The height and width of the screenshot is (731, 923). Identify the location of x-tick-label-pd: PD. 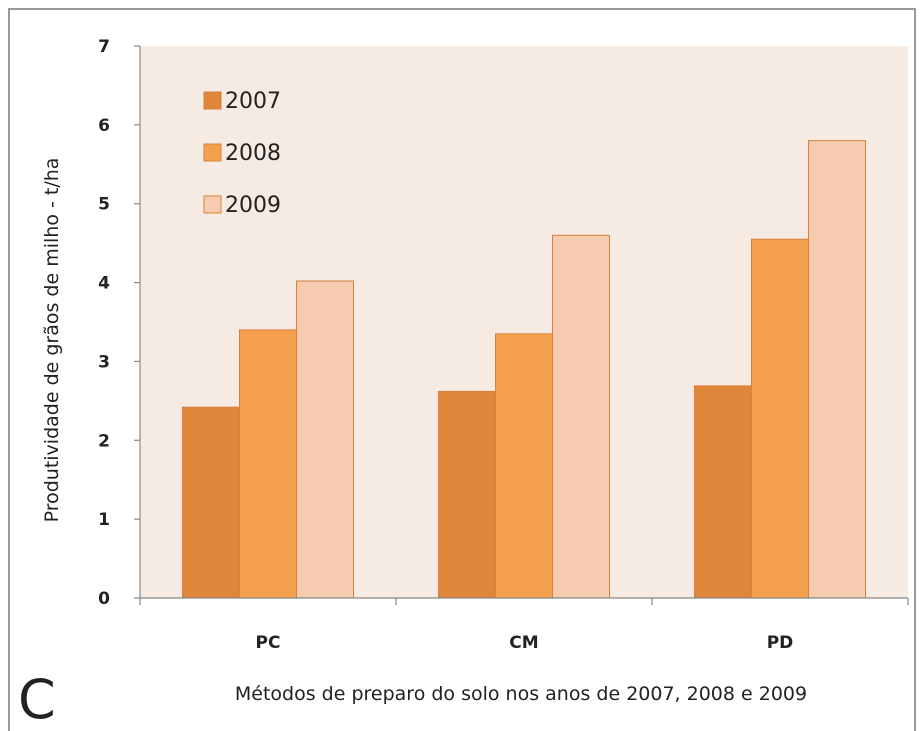
(780, 643).